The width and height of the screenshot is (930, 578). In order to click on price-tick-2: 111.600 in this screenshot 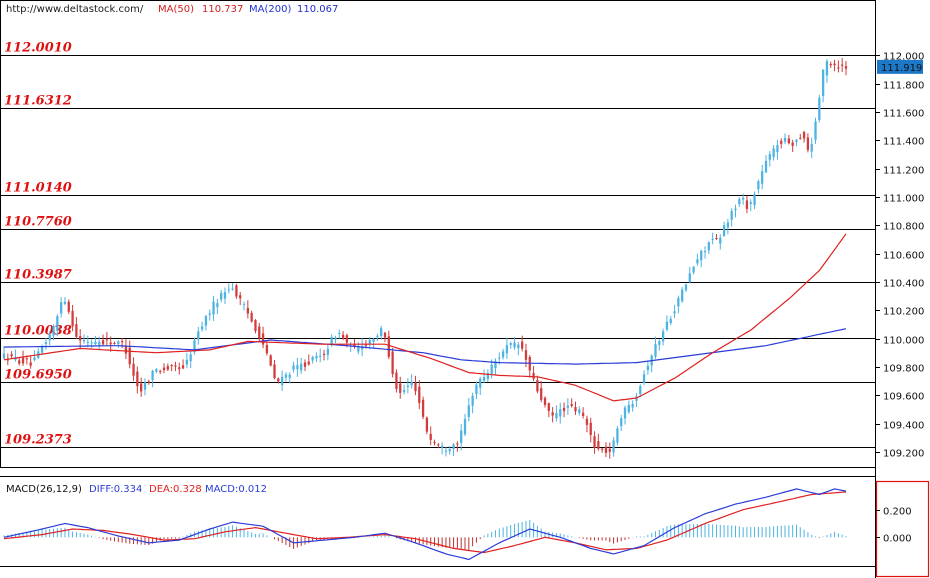, I will do `click(903, 114)`.